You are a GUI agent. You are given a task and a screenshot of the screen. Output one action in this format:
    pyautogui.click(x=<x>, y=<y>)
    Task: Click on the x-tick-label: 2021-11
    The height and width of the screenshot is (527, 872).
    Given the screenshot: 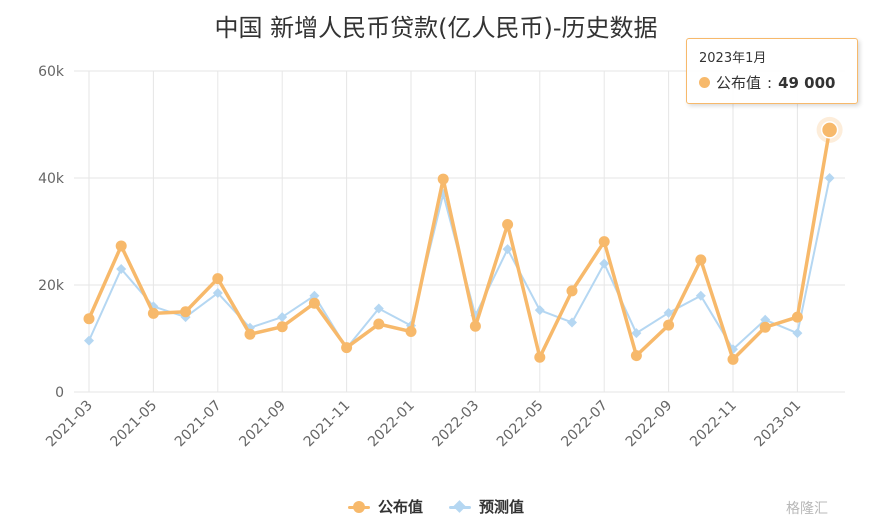 What is the action you would take?
    pyautogui.click(x=327, y=424)
    